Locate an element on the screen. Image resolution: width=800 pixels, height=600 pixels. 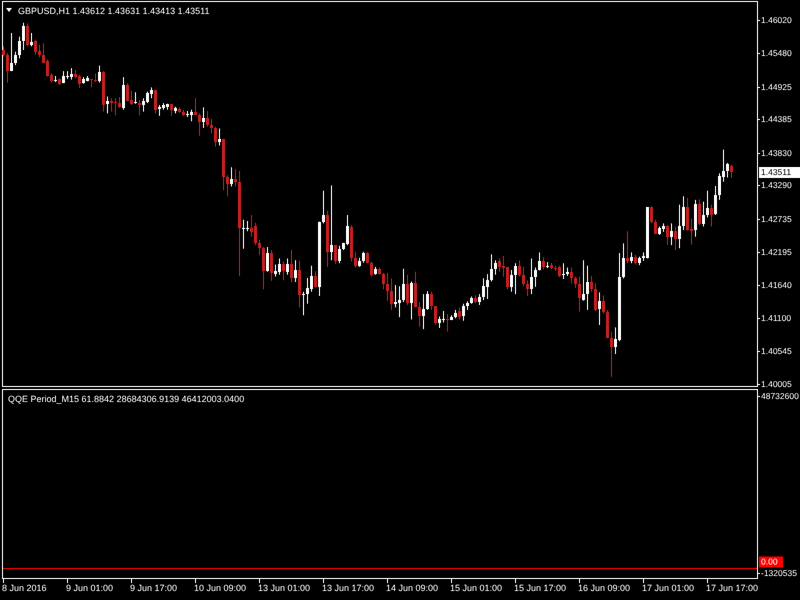
y-tick-label: 1.44385 is located at coordinates (776, 119).